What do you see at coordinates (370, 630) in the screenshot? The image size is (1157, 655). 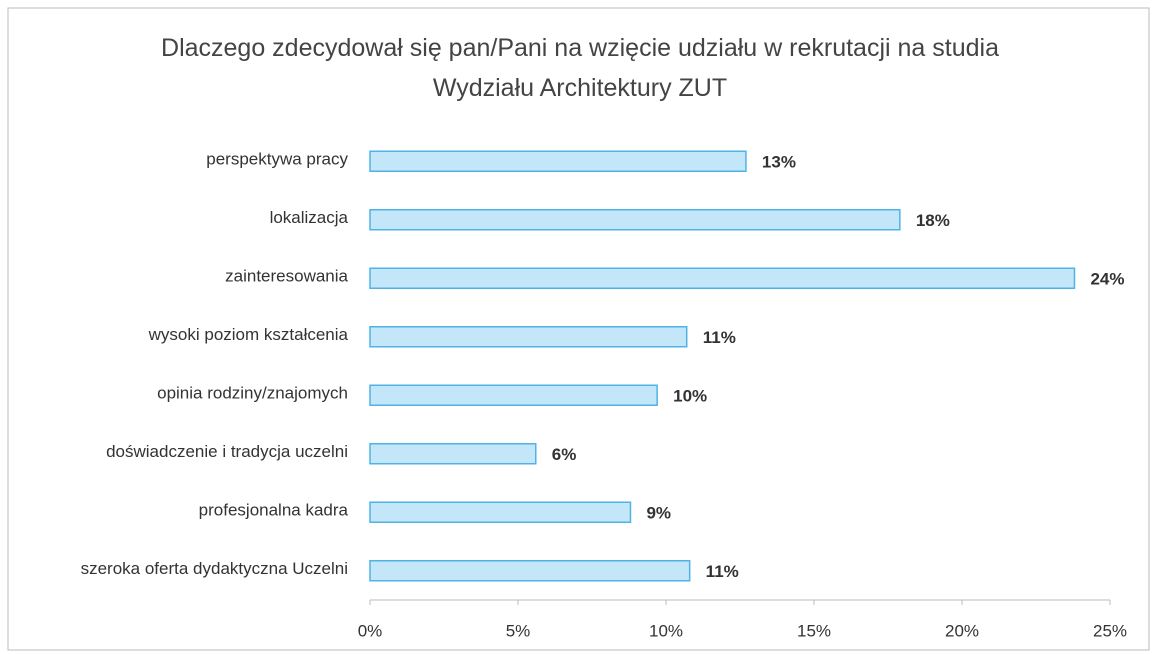 I see `x-tick-label: 0%` at bounding box center [370, 630].